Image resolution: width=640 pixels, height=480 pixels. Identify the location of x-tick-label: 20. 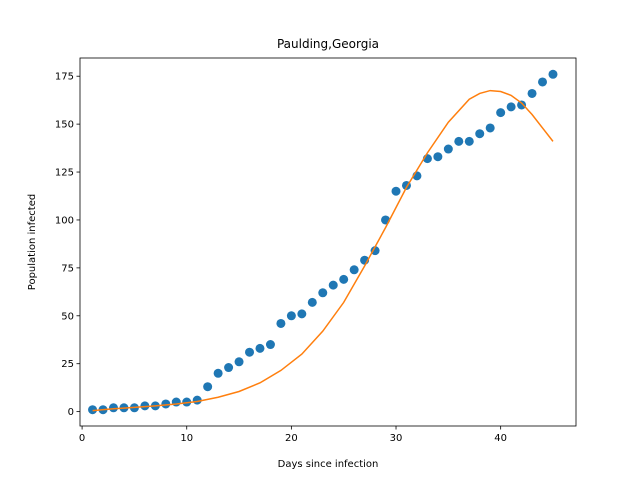
(291, 438).